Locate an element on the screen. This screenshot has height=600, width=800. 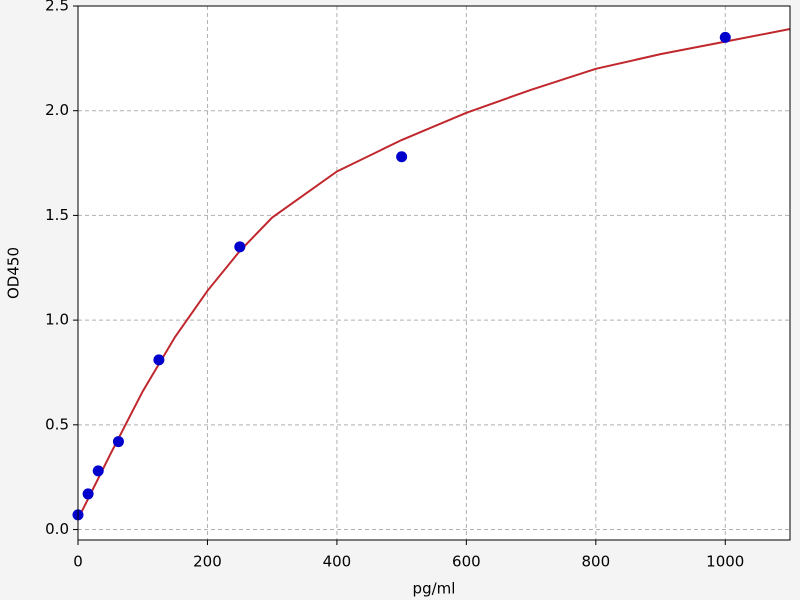
x-tick-label: 200 is located at coordinates (207, 562).